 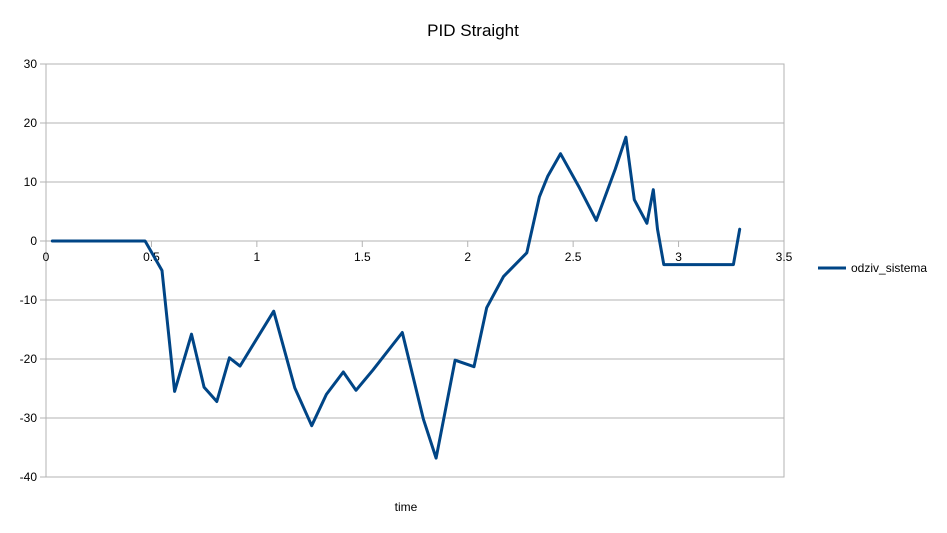 I want to click on x-tick-label: 3.5, so click(x=784, y=257).